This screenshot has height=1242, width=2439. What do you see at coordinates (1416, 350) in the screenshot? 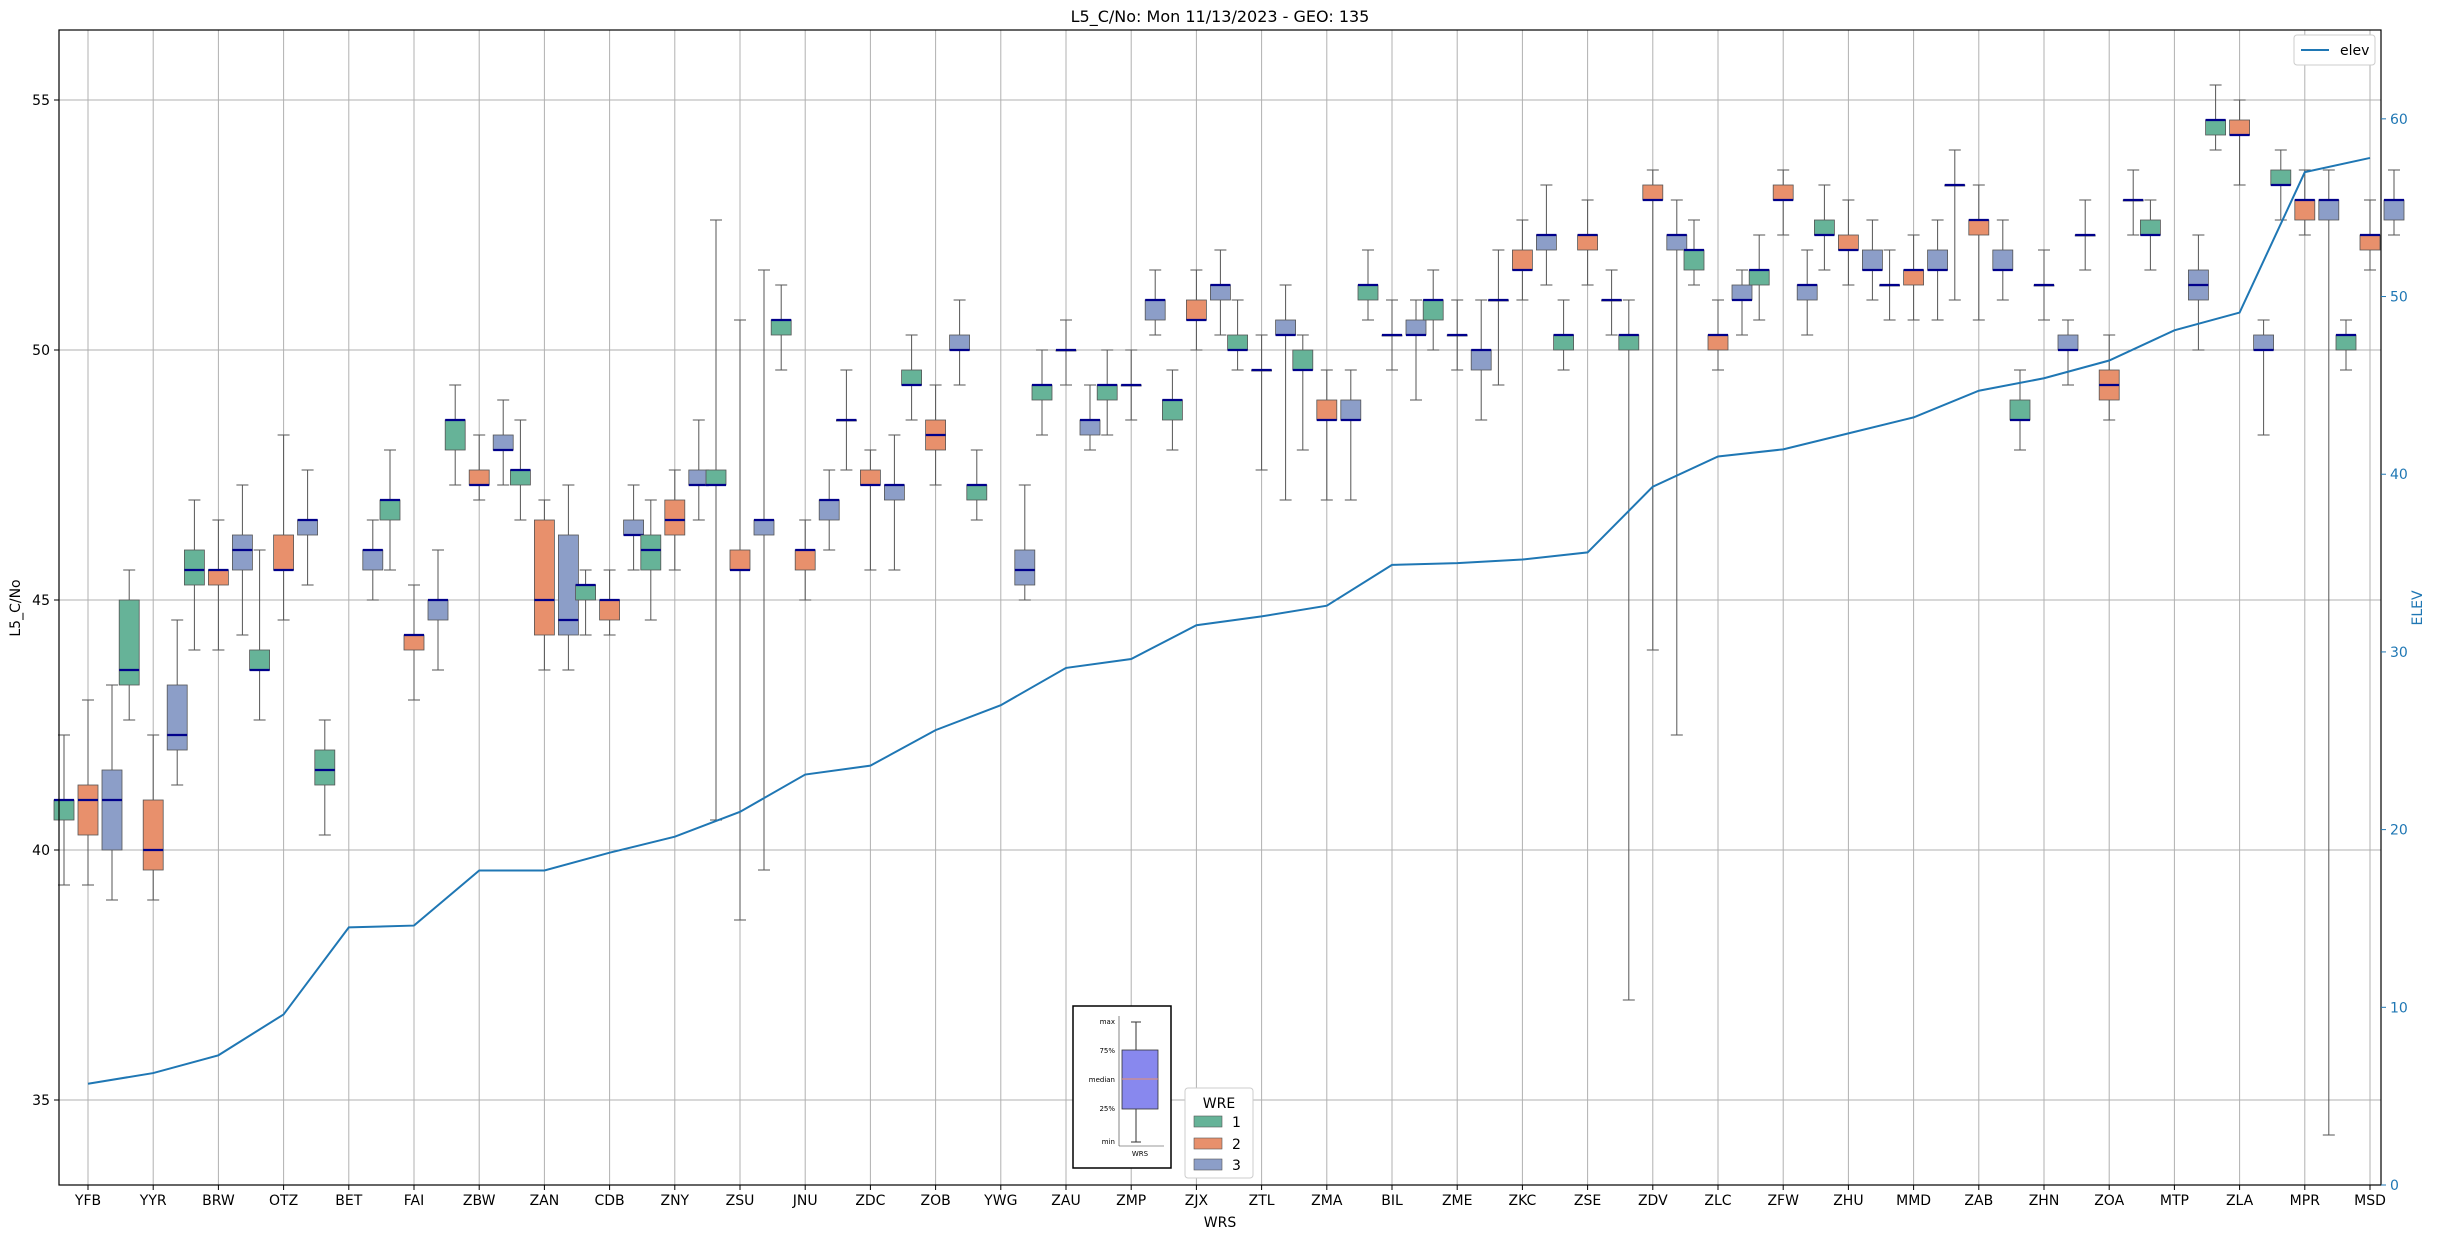
I see `box-bil-wre3` at bounding box center [1416, 350].